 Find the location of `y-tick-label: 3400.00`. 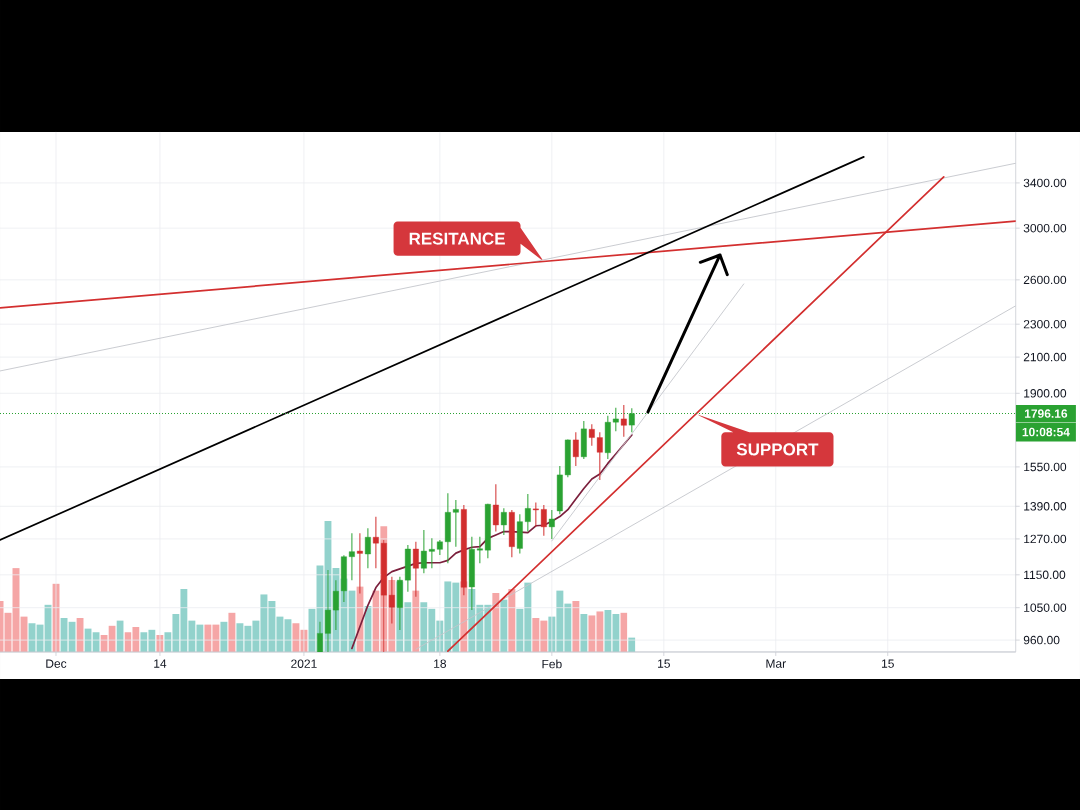

y-tick-label: 3400.00 is located at coordinates (1045, 183).